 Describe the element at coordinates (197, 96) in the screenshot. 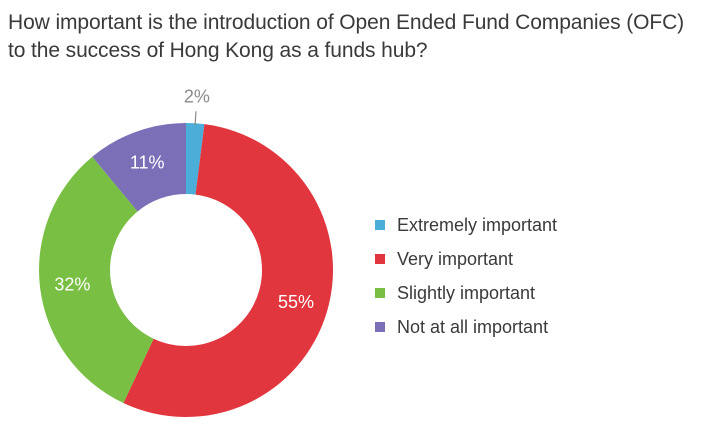

I see `data-label-extremely-important: 2%` at that location.